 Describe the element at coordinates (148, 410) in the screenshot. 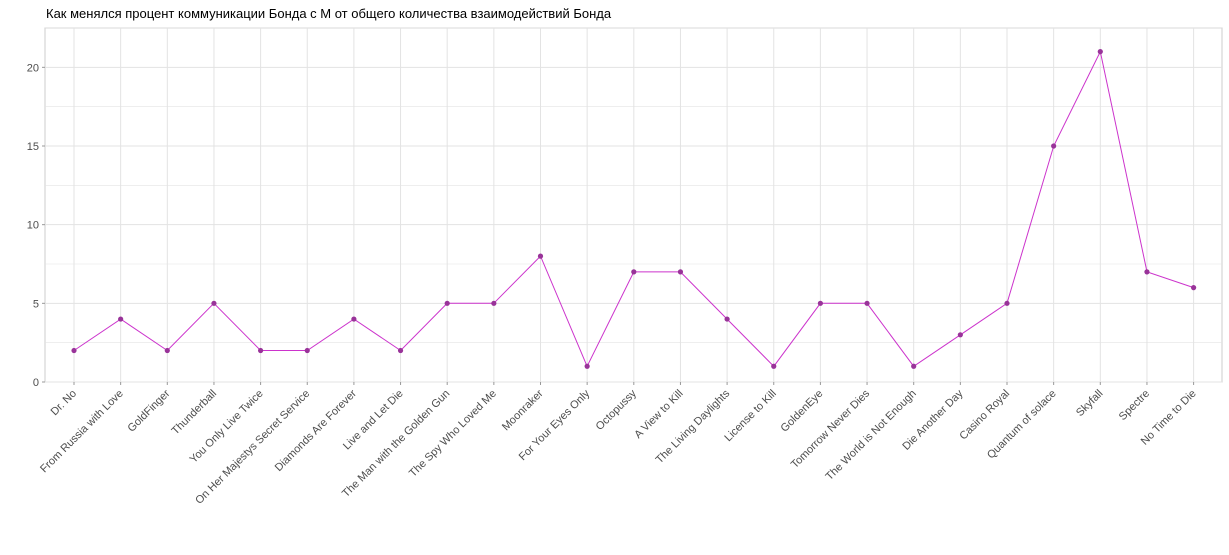

I see `x-tick-label: GoldFinger` at that location.